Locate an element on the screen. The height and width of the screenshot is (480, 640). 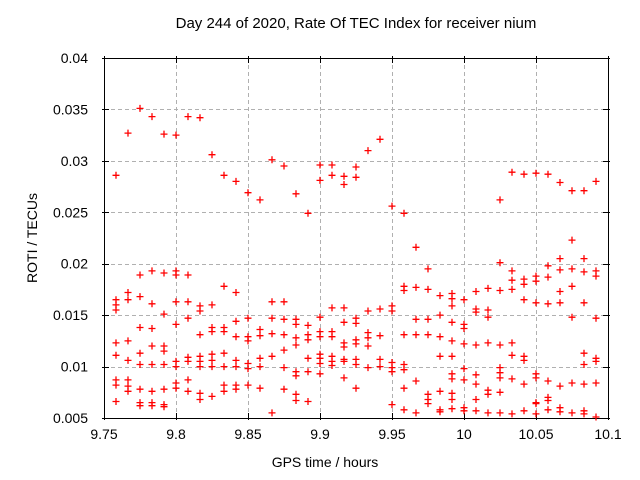
x-tick-label: 9.8 is located at coordinates (176, 434).